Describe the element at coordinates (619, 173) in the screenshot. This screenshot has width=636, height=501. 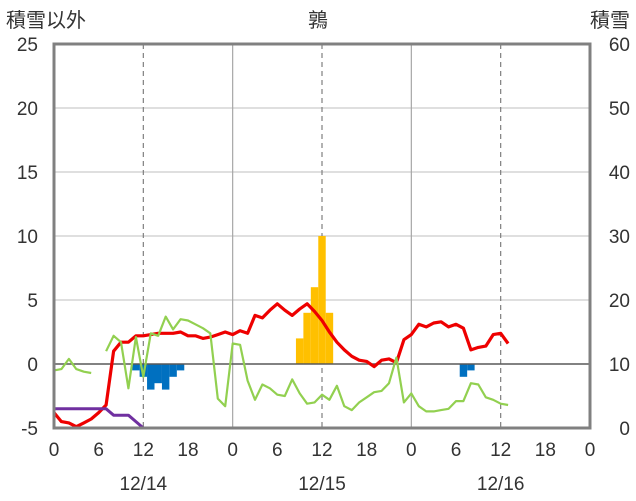
I see `y-tick-label-right: 40` at that location.